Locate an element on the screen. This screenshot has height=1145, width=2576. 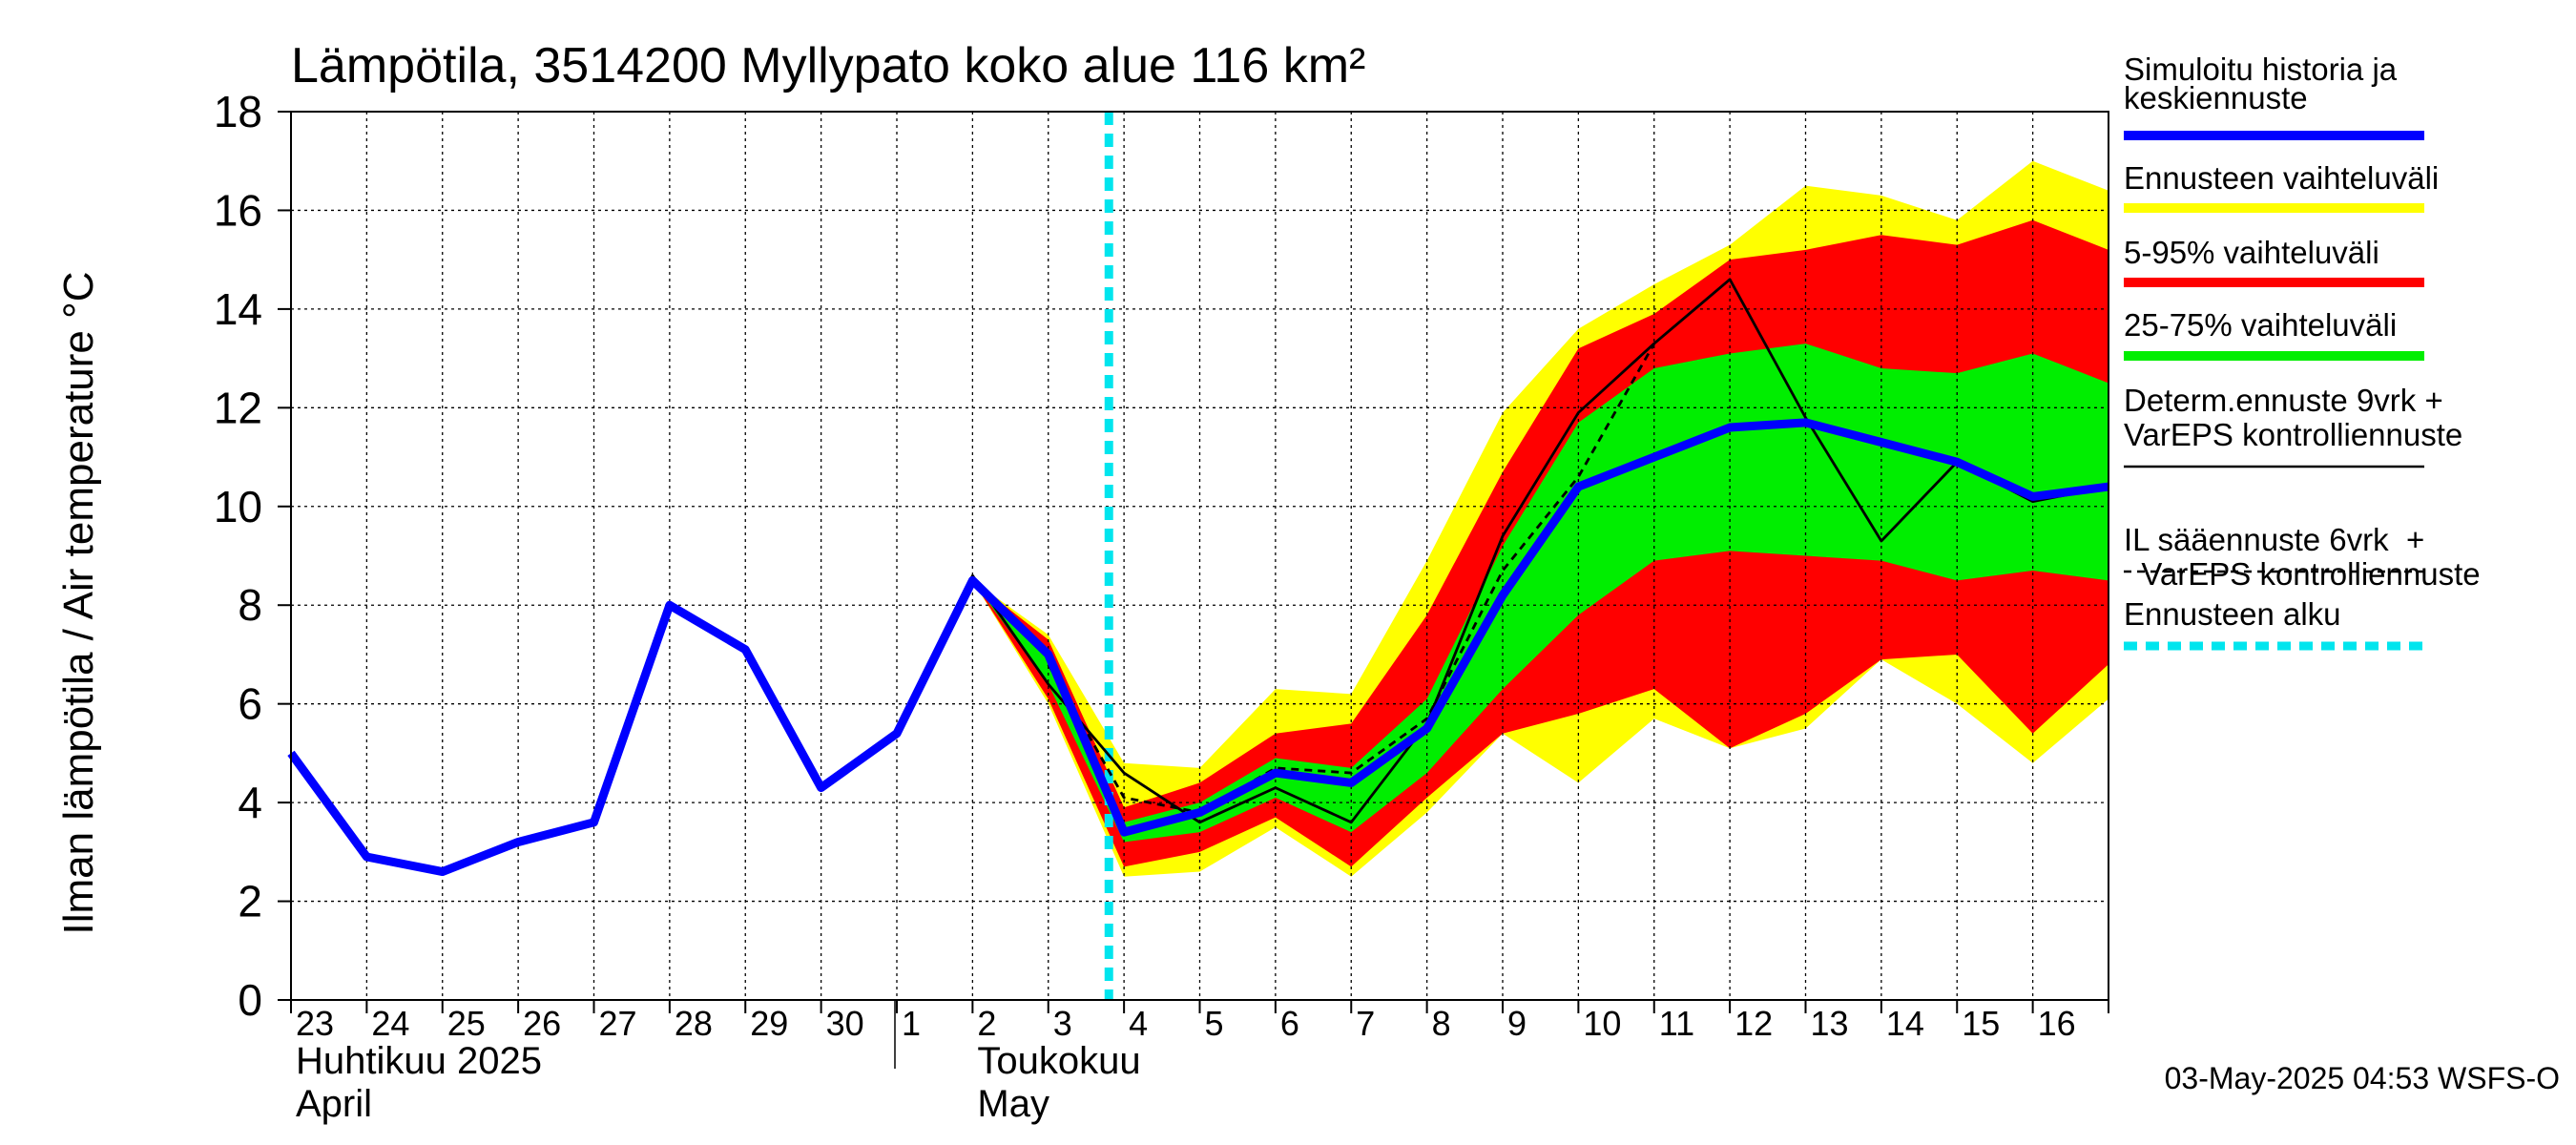
x-tick-label: 30 is located at coordinates (845, 1023).